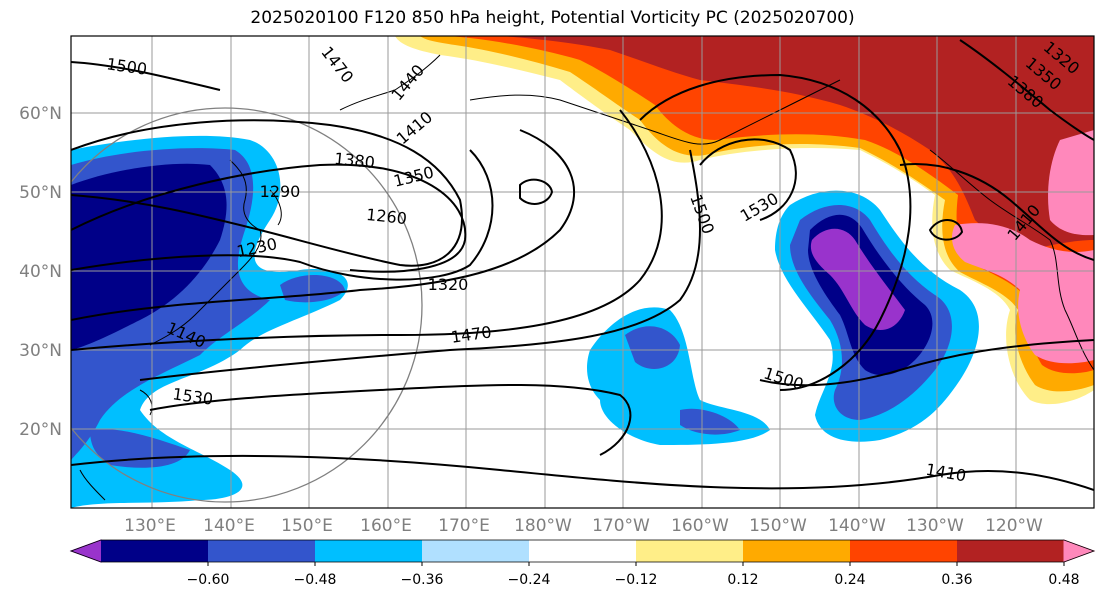 Image resolution: width=1105 pixels, height=601 pixels. Describe the element at coordinates (40, 114) in the screenshot. I see `lat-label: 60°N` at that location.